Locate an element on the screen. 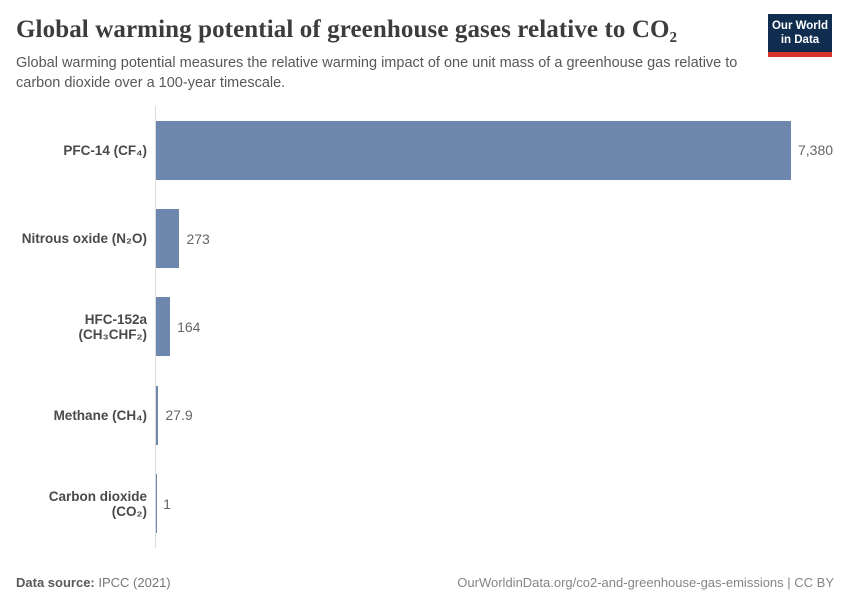  category-label: Methane (CH₄) is located at coordinates (100, 415).